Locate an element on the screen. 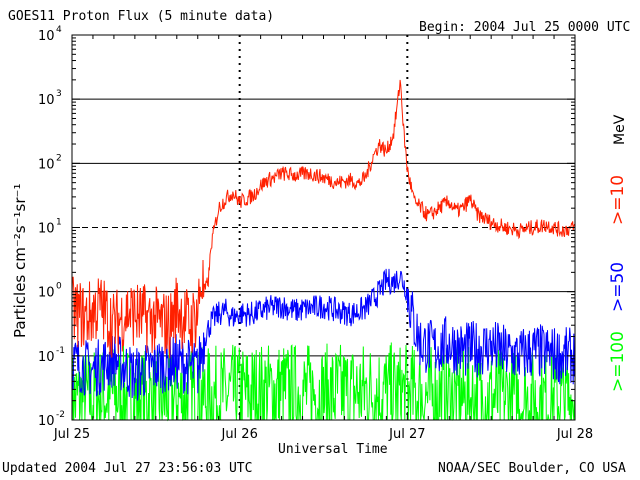 This screenshot has height=480, width=640. x-tick-label-1: Jul 26 is located at coordinates (238, 434).